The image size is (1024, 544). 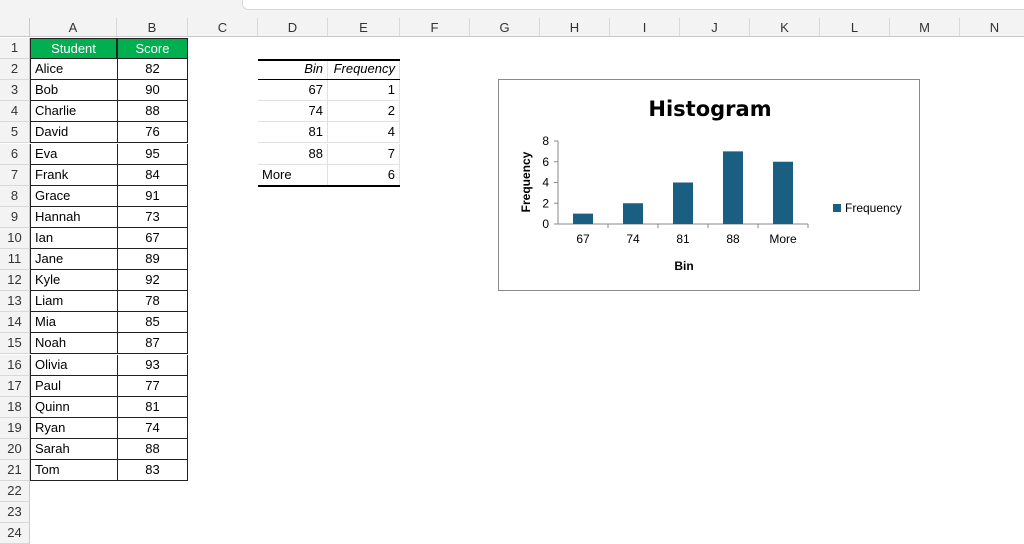 I want to click on row-header-13: 13, so click(x=15, y=302).